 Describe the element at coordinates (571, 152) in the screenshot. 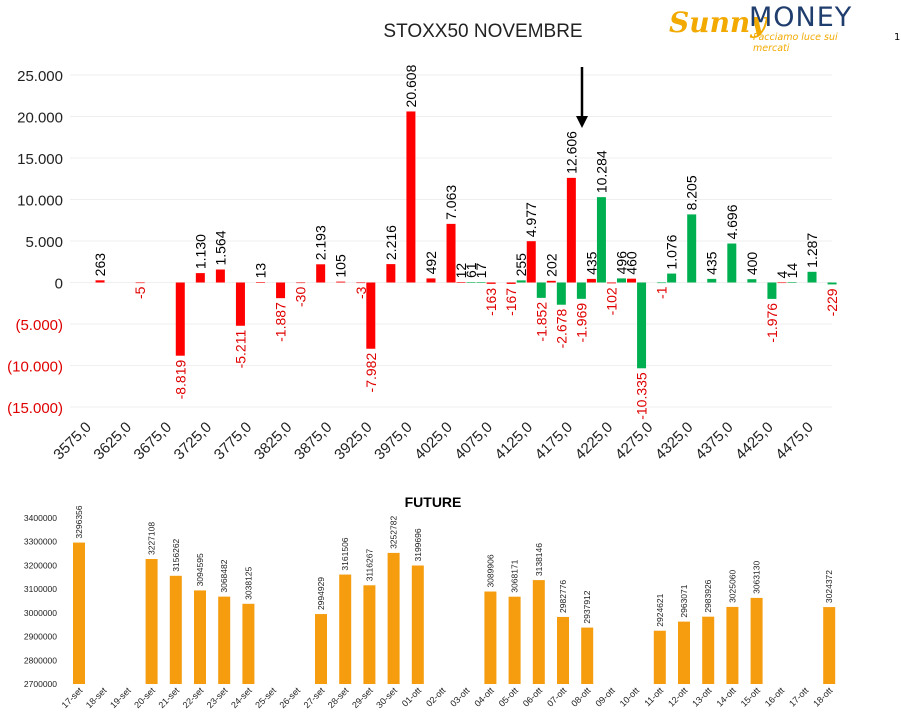

I see `data-label: 12.606` at that location.